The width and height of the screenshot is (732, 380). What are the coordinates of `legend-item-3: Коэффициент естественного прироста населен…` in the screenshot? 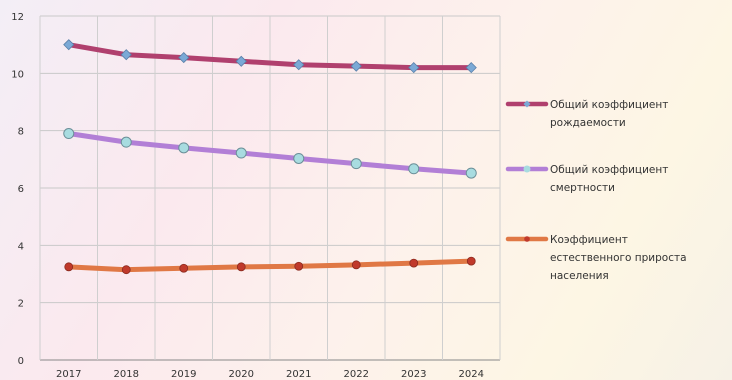 It's located at (596, 258).